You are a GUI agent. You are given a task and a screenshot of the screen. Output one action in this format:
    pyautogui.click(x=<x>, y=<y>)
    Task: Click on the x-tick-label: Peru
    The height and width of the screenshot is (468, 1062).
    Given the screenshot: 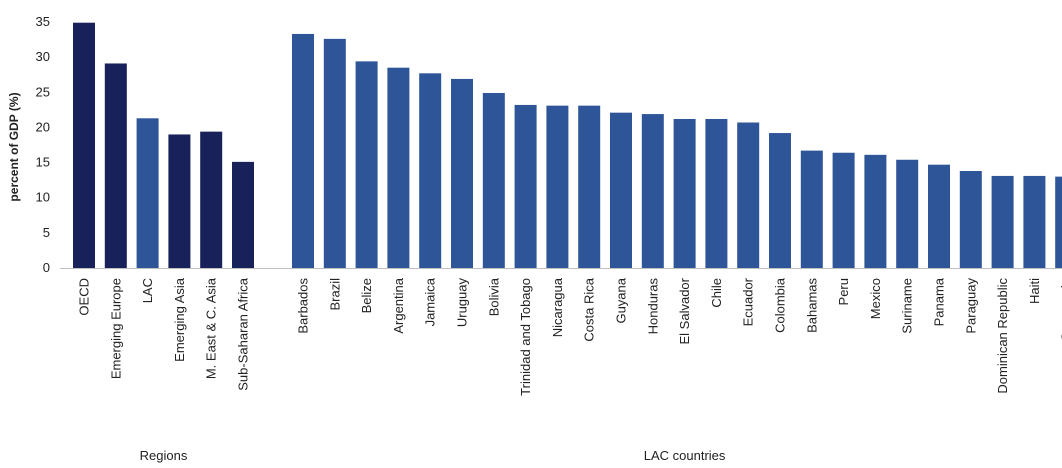 What is the action you would take?
    pyautogui.click(x=843, y=291)
    